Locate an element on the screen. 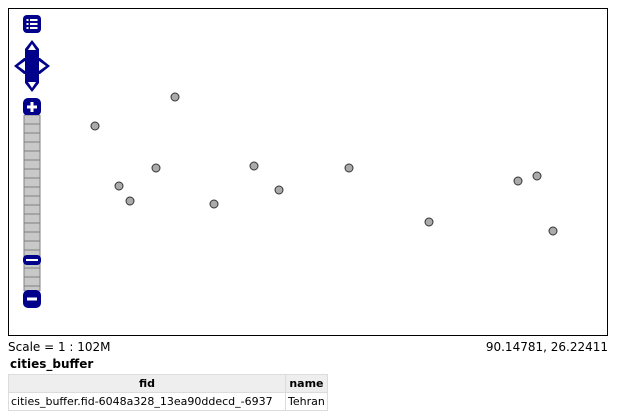  zoom-in-icon is located at coordinates (32, 107).